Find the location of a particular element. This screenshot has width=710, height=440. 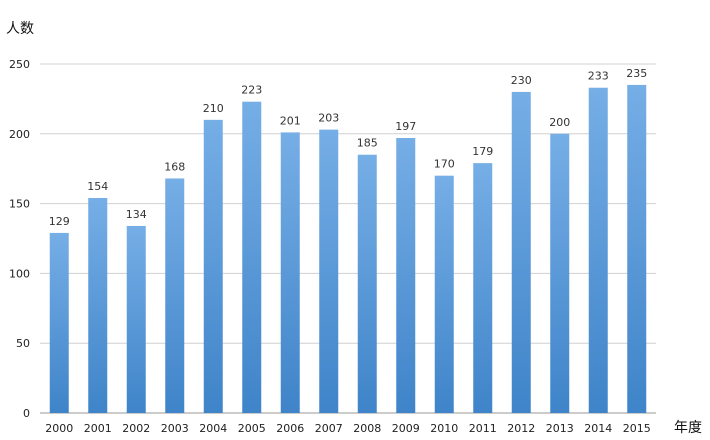

data-label-2002: 134 is located at coordinates (136, 214).